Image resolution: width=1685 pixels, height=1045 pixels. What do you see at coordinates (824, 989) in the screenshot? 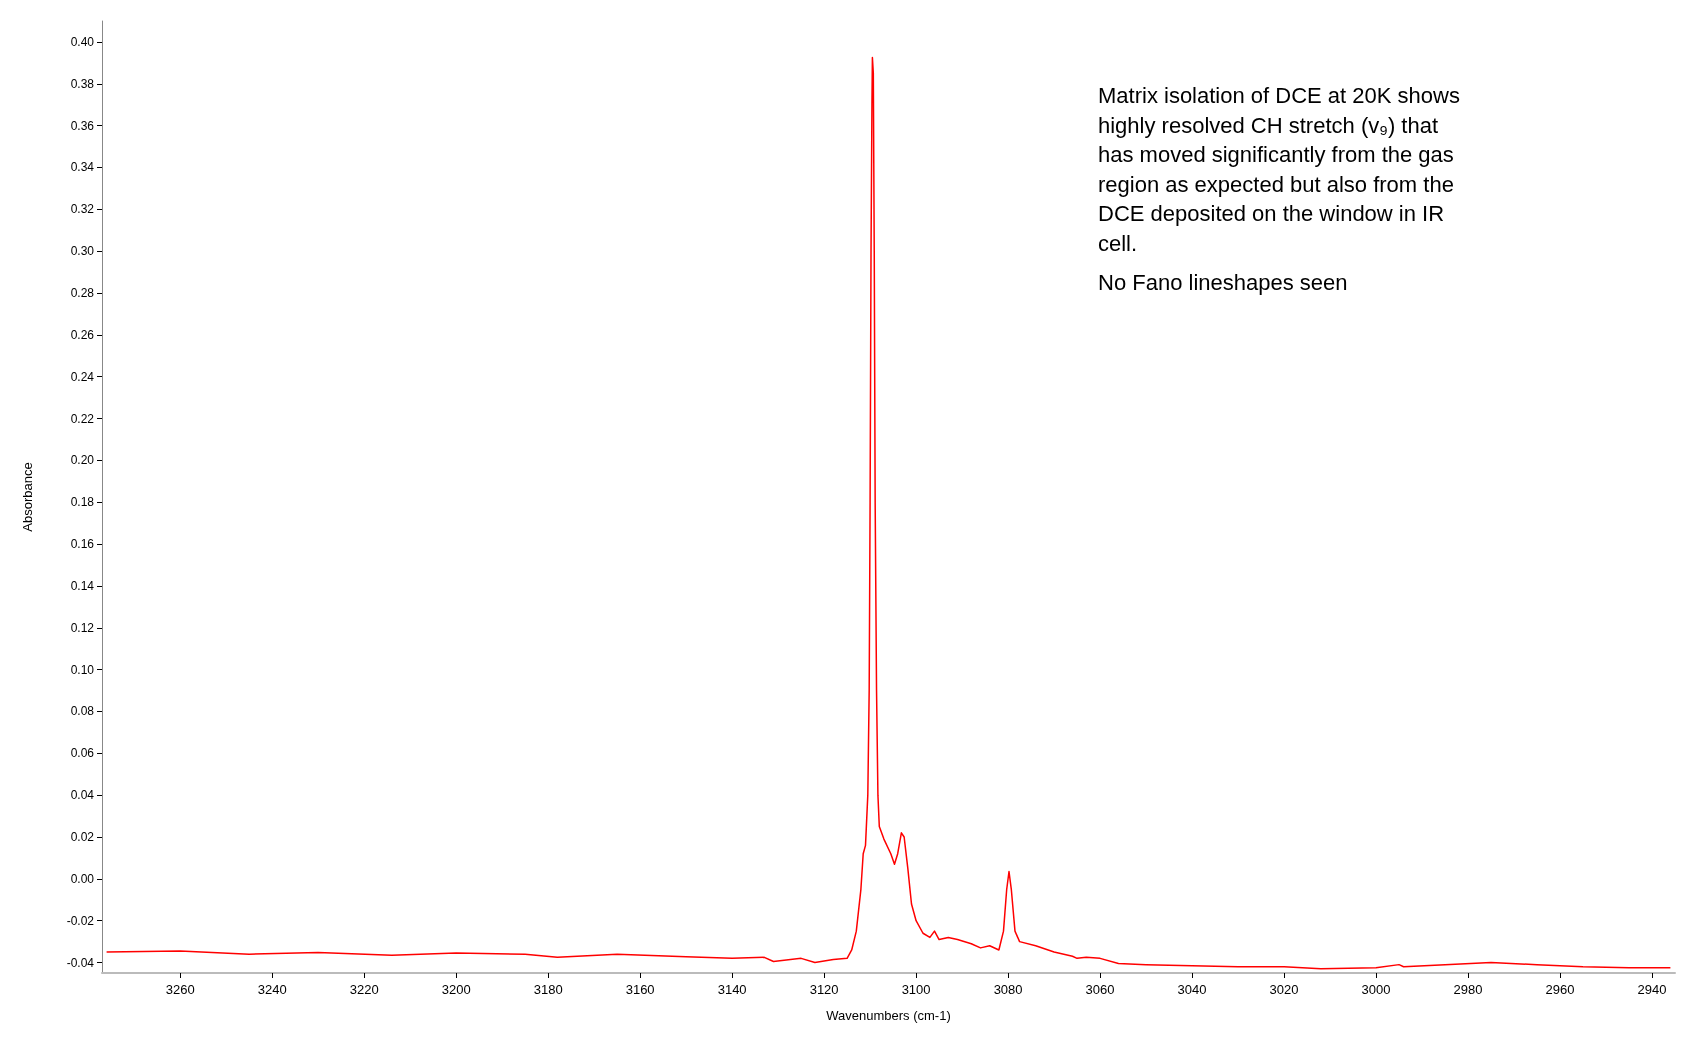
I see `x-tick-label: 3120` at bounding box center [824, 989].